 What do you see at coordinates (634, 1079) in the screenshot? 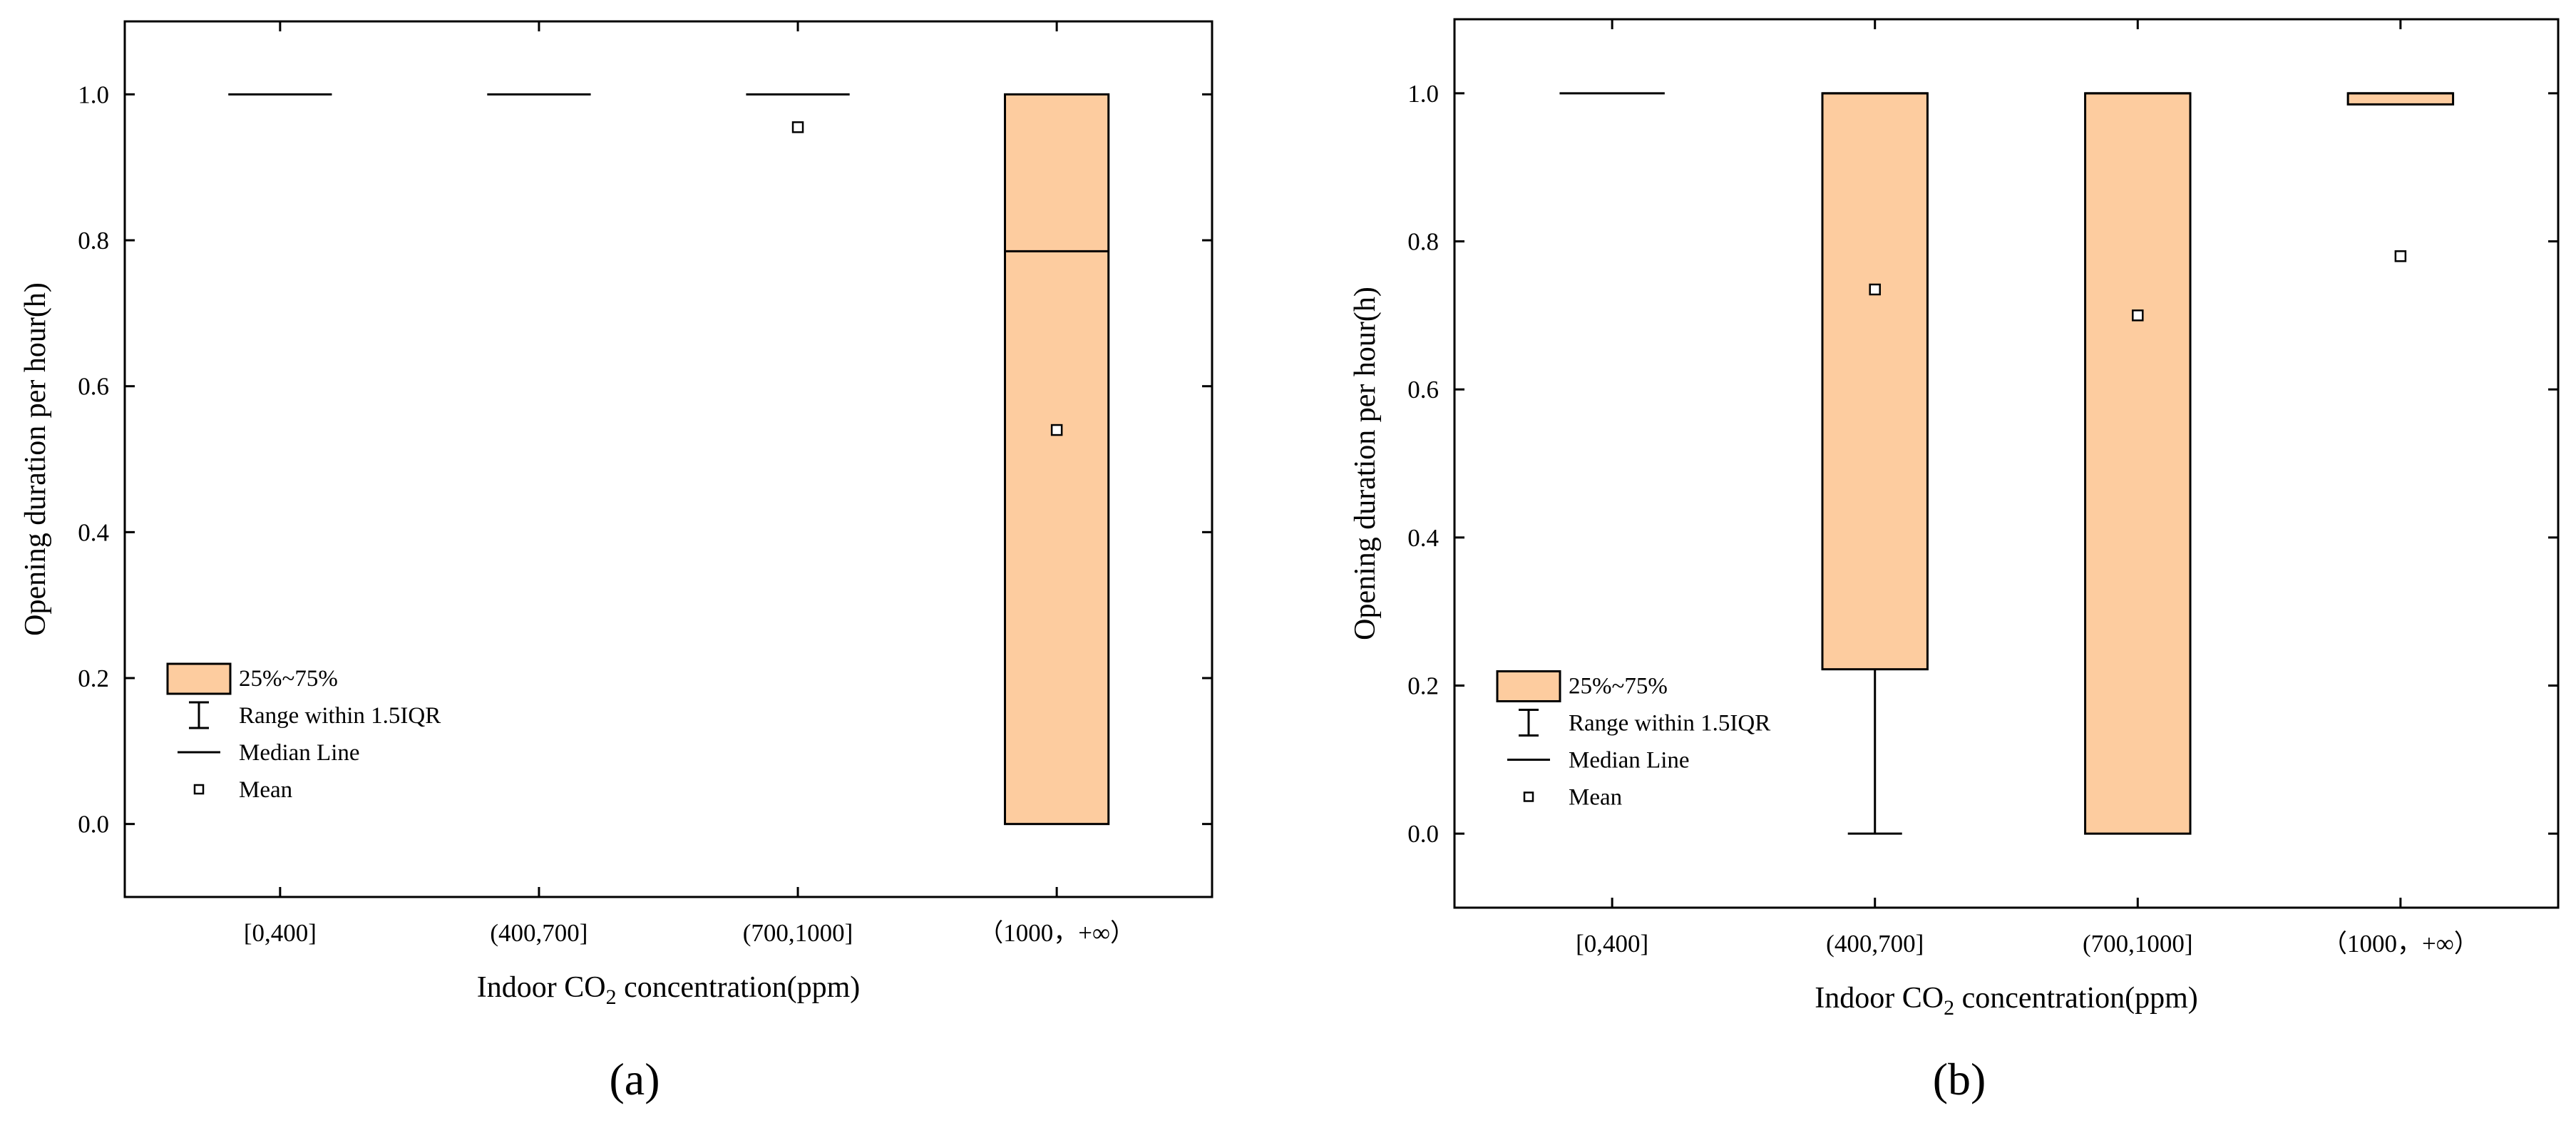
I see `panel-label: (a)` at bounding box center [634, 1079].